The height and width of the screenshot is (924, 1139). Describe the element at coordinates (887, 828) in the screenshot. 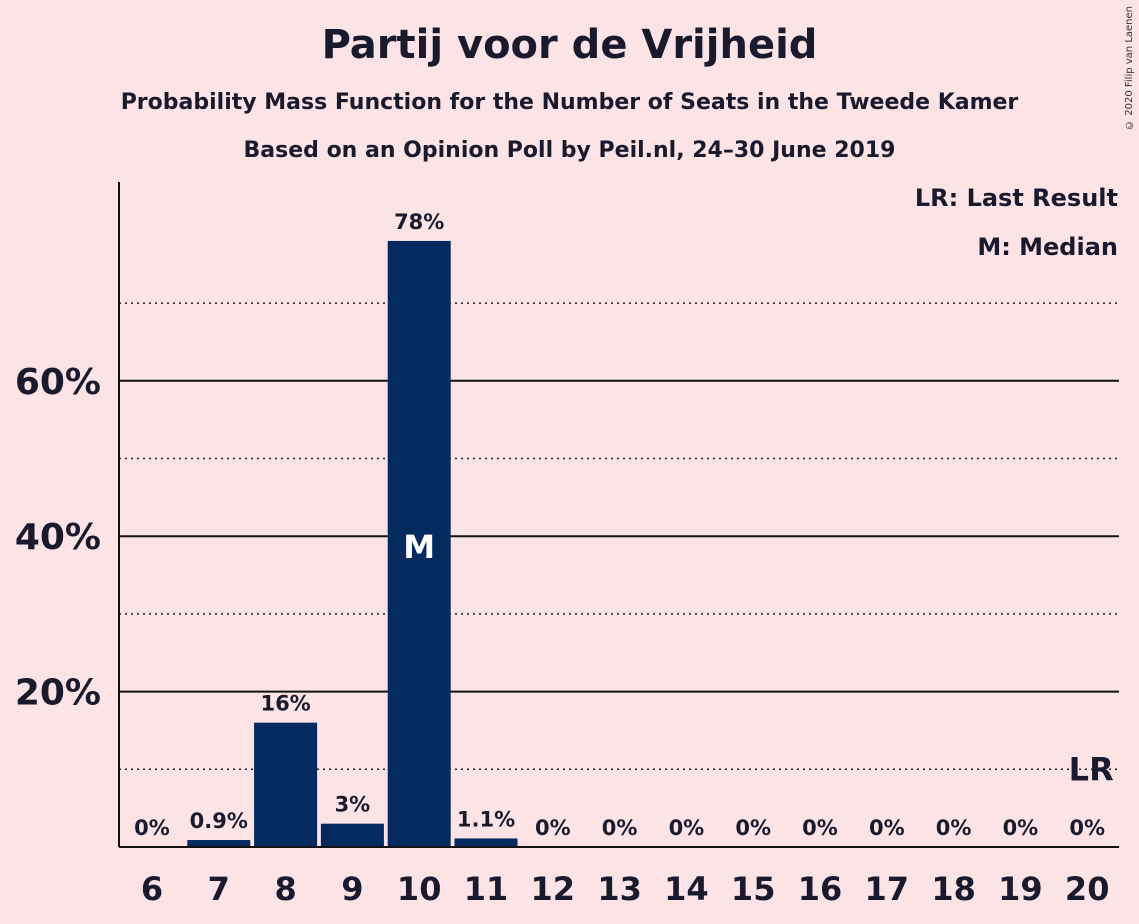

I see `data-label-17: 0%` at that location.